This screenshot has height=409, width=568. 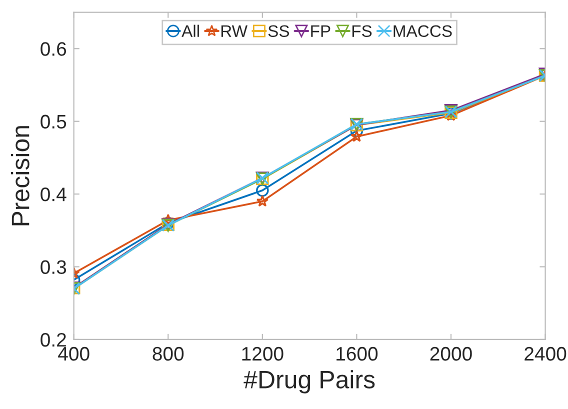 I want to click on x-tick-label: 2400, so click(x=545, y=353).